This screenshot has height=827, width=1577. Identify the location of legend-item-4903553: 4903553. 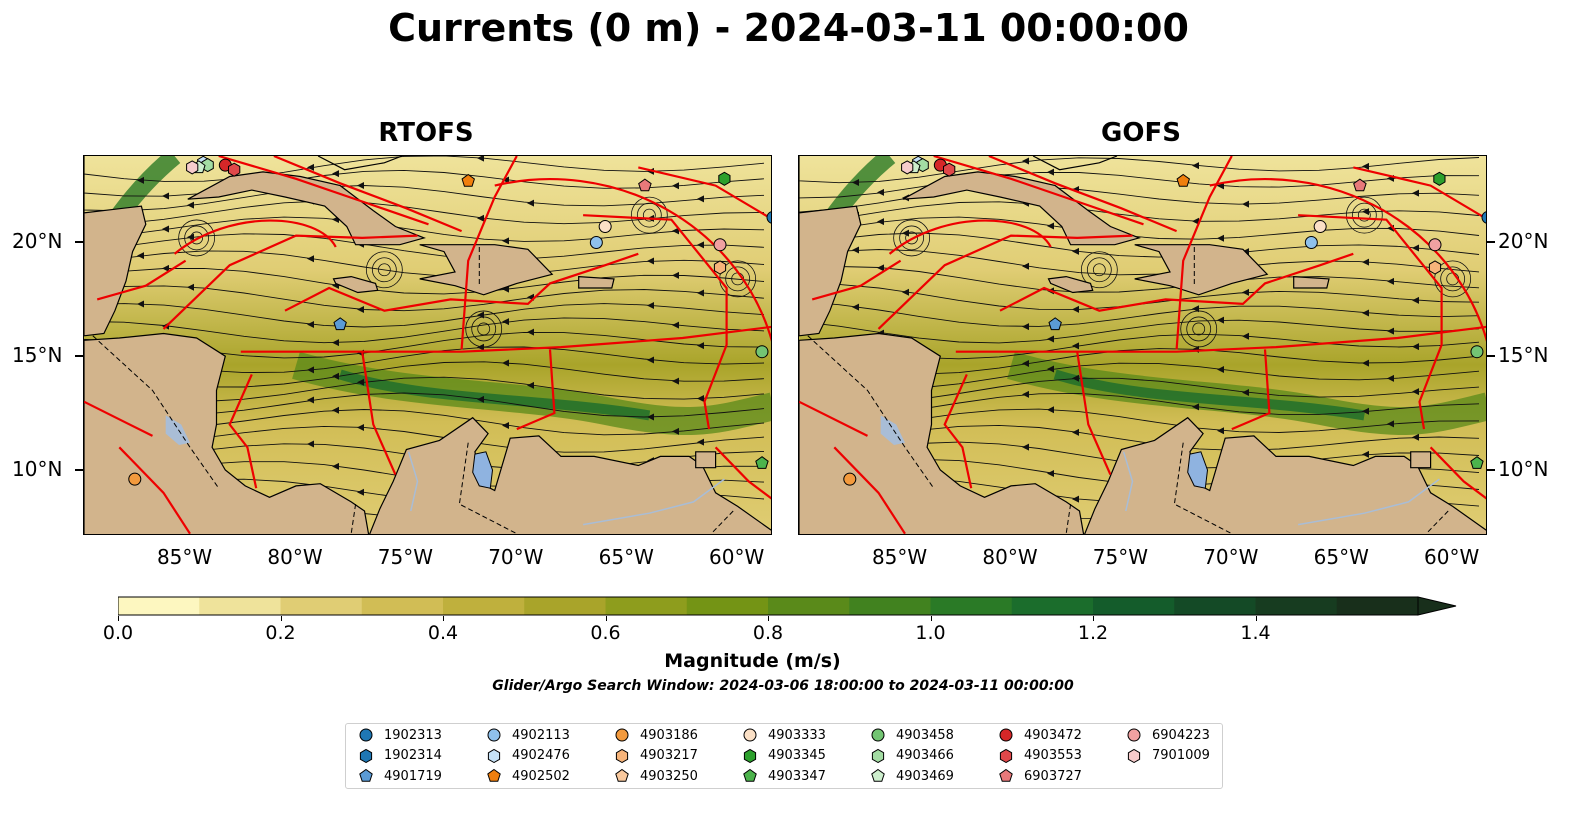
(1040, 756).